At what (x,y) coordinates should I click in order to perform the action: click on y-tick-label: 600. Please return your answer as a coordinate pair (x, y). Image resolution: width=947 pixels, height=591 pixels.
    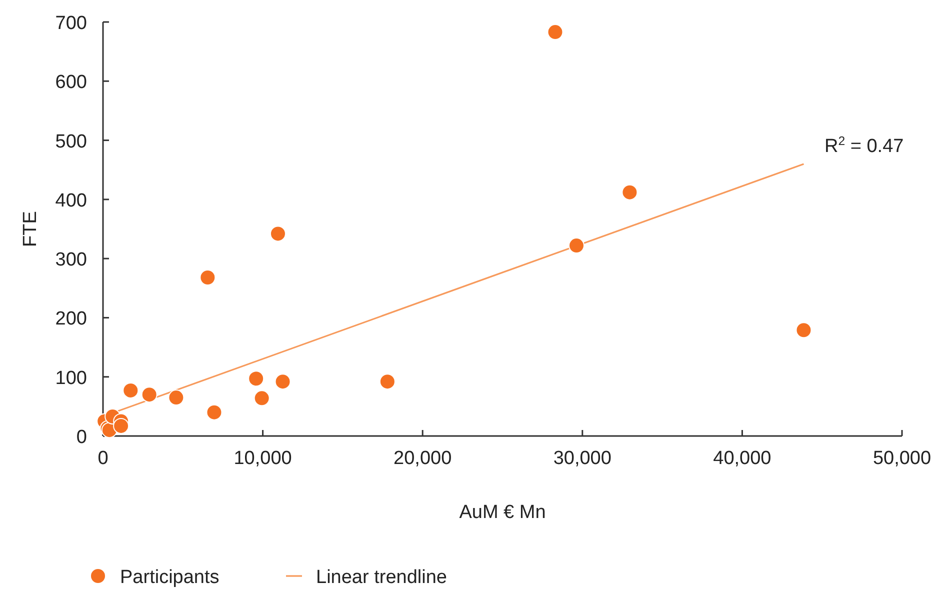
    Looking at the image, I should click on (71, 83).